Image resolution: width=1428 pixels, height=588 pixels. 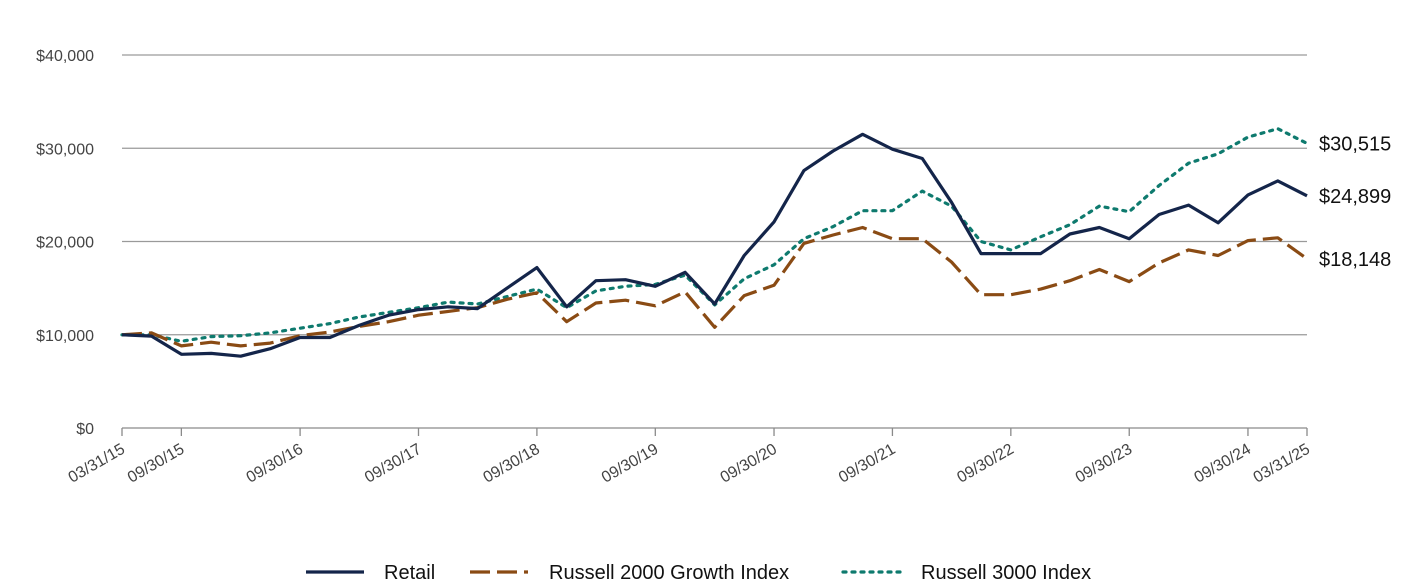 What do you see at coordinates (275, 464) in the screenshot?
I see `x-tick-label: 09/30/16` at bounding box center [275, 464].